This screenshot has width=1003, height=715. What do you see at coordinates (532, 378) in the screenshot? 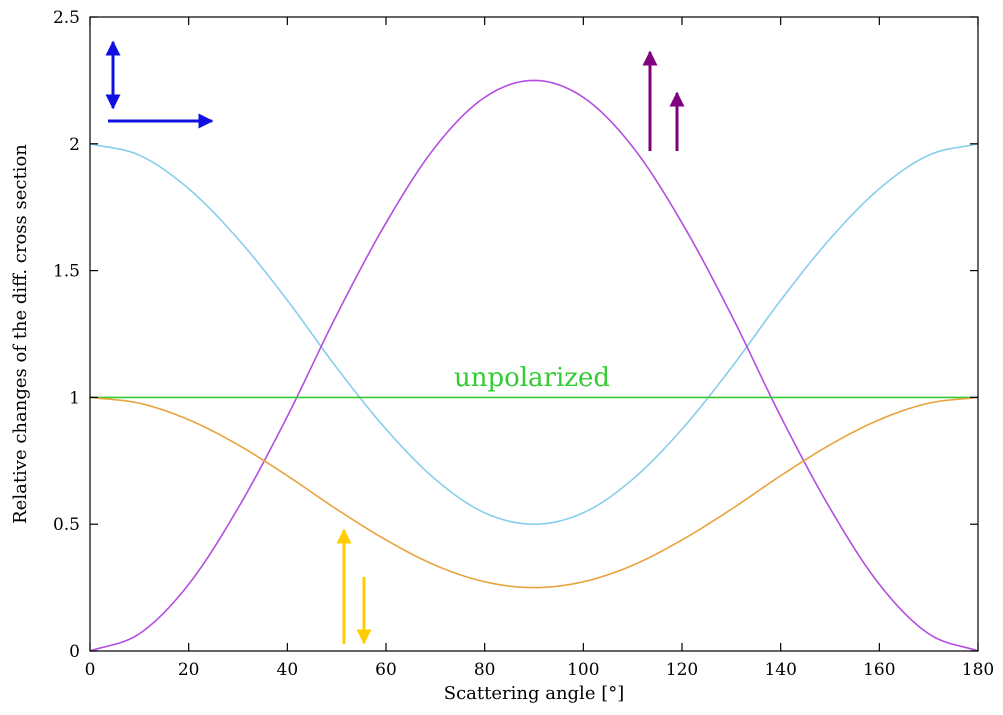
I see `unpolarized-annotation: unpolarized` at bounding box center [532, 378].